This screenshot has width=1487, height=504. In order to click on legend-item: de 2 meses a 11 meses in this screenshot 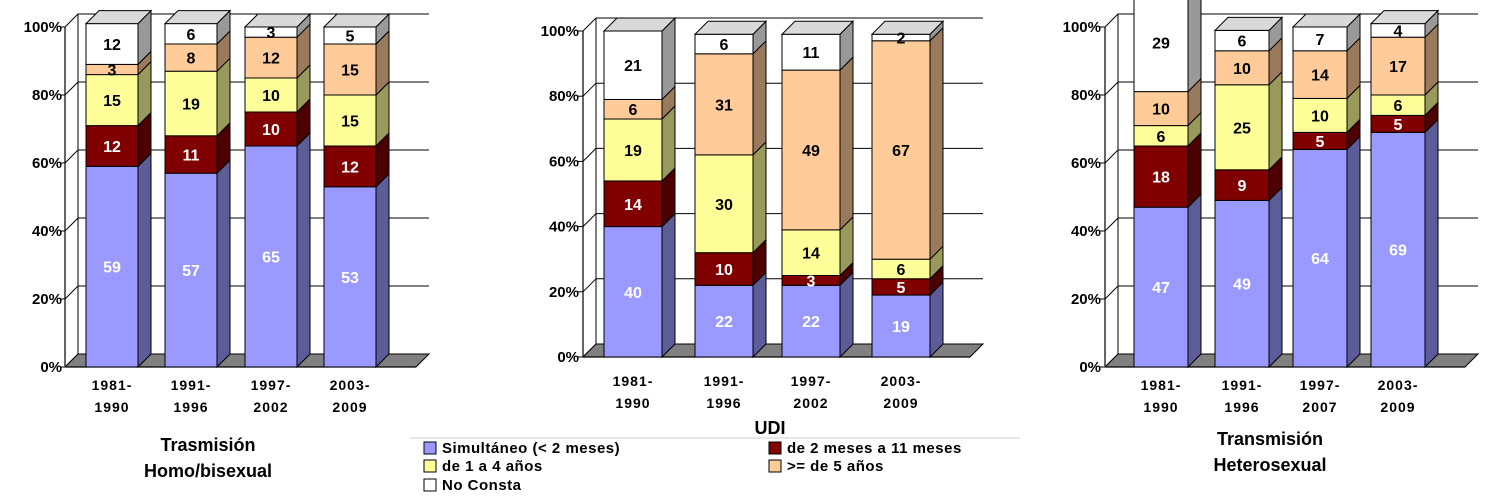, I will do `click(864, 448)`.